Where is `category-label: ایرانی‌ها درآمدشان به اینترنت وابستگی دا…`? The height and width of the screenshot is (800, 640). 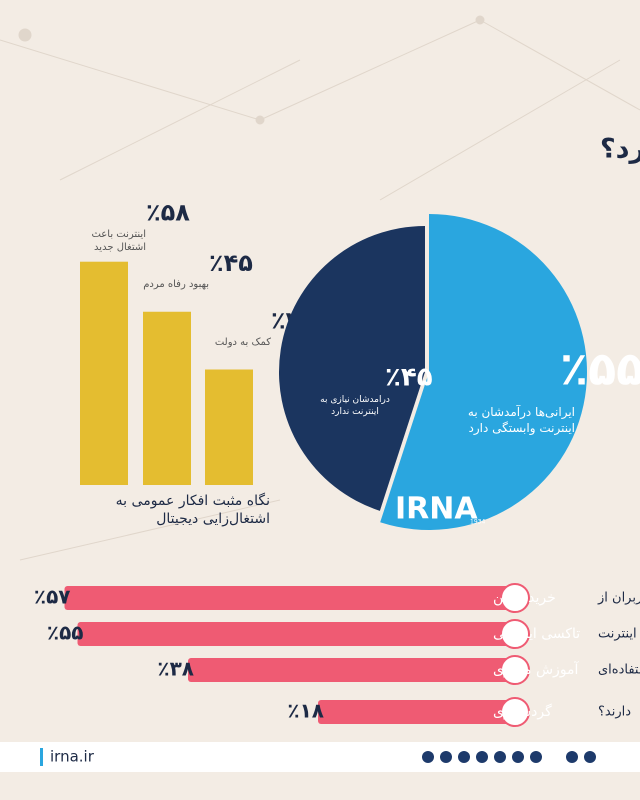
category-label: ایرانی‌ها درآمدشان به اینترنت وابستگی دا… is located at coordinates (521, 420).